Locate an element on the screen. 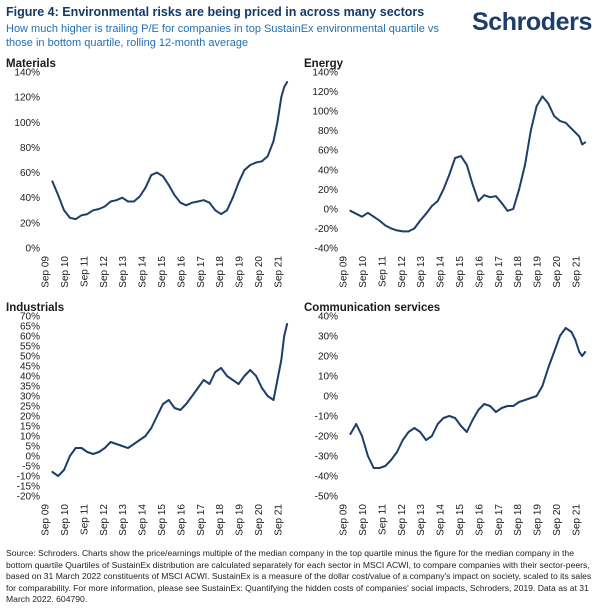 The width and height of the screenshot is (600, 614). y-tick-label: 55% is located at coordinates (30, 347).